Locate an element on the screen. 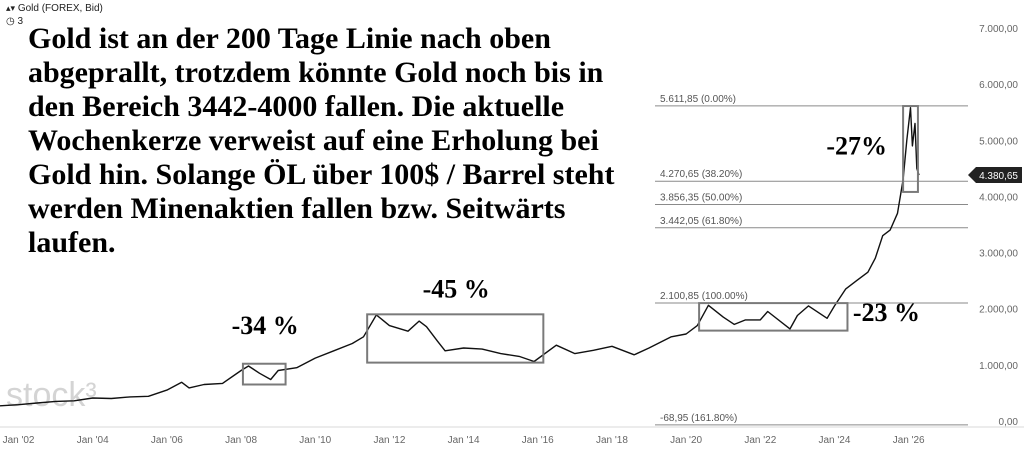 The height and width of the screenshot is (450, 1024). y-tick-label-7: 7.000,00 is located at coordinates (998, 29).